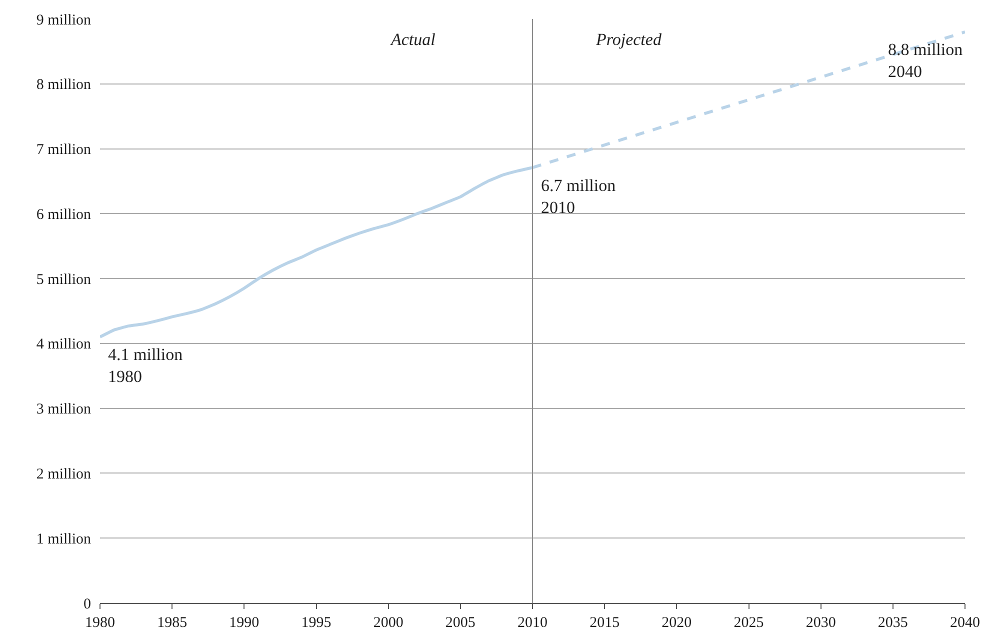  I want to click on y-tick-label: 0, so click(87, 604).